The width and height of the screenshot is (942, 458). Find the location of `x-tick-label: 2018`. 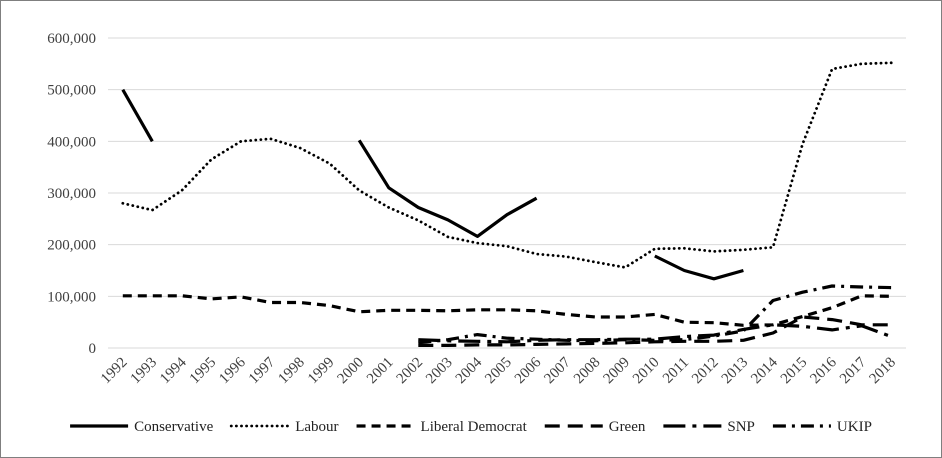

x-tick-label: 2018 is located at coordinates (883, 371).